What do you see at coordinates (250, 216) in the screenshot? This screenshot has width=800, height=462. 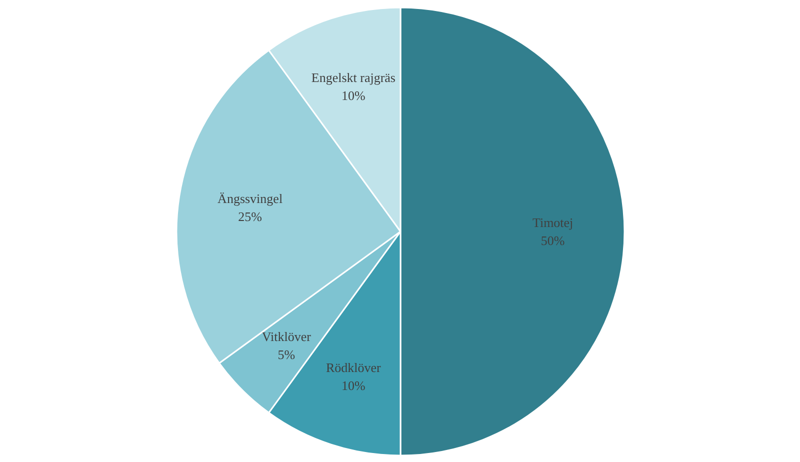 I see `data-label: 25%` at bounding box center [250, 216].